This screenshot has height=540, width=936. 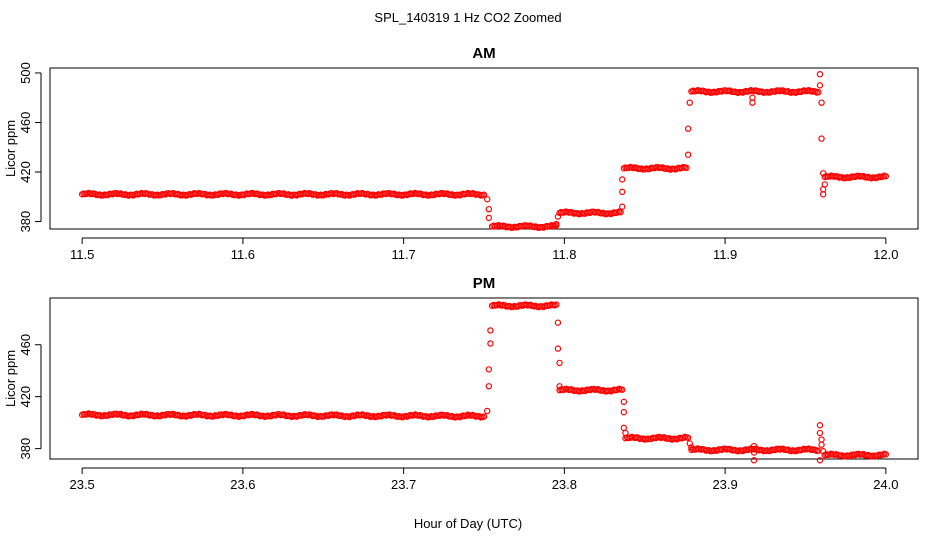 I want to click on pm-y-tick-label: 460, so click(x=25, y=345).